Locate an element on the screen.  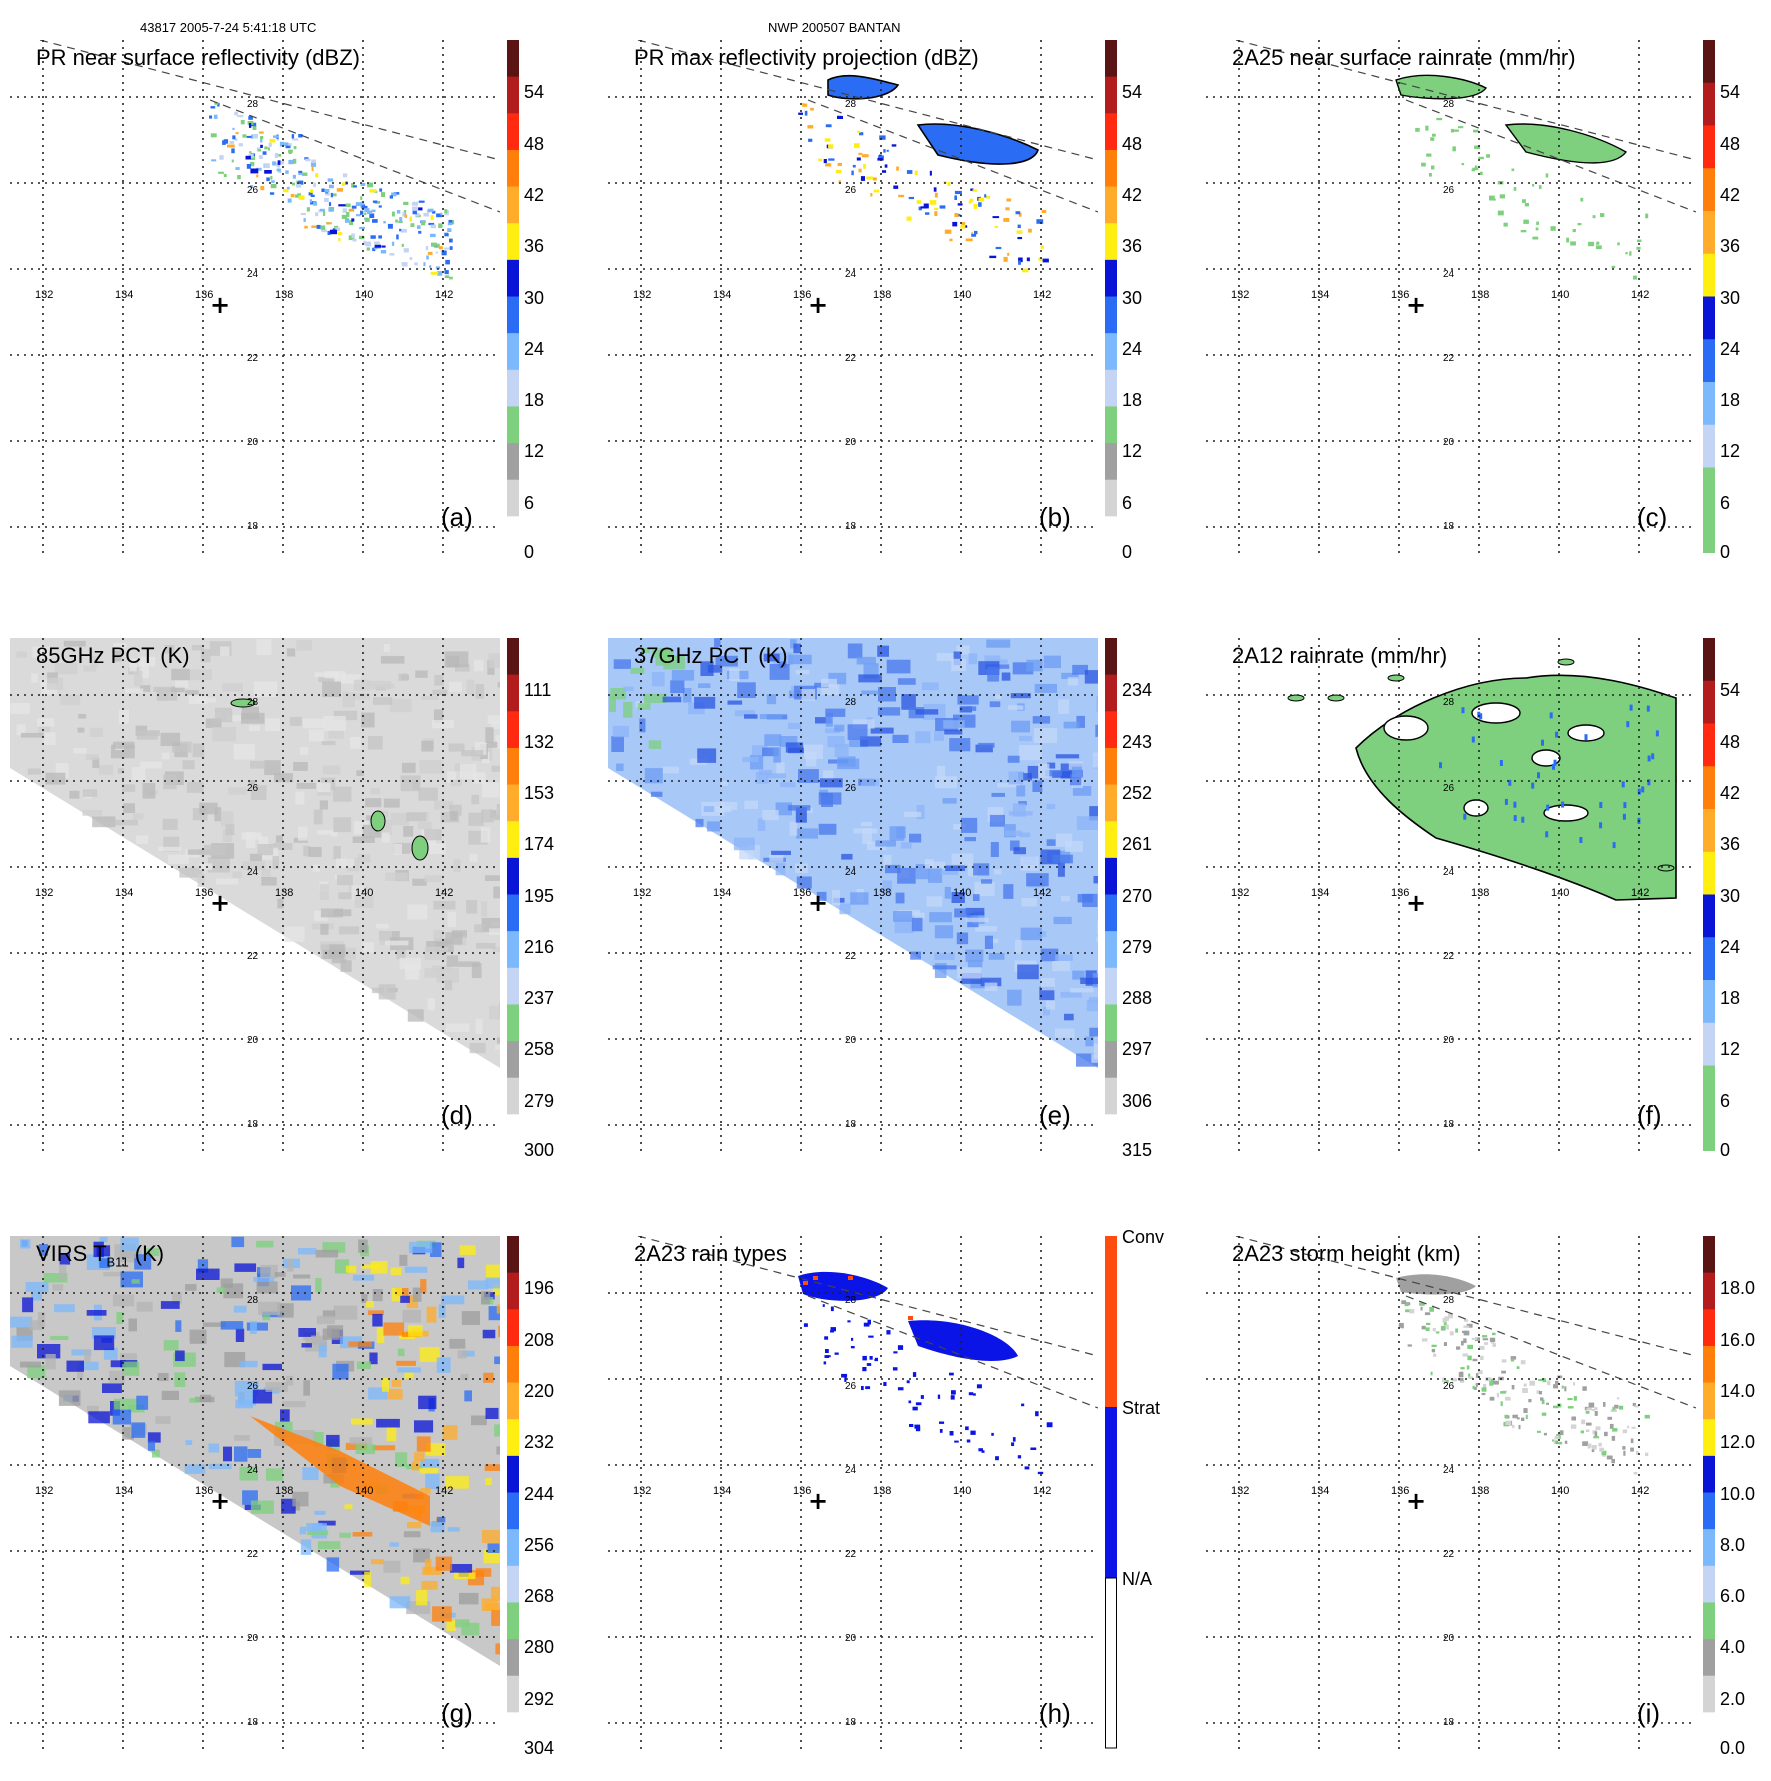
colorbar-tick: 24 is located at coordinates (1730, 349).